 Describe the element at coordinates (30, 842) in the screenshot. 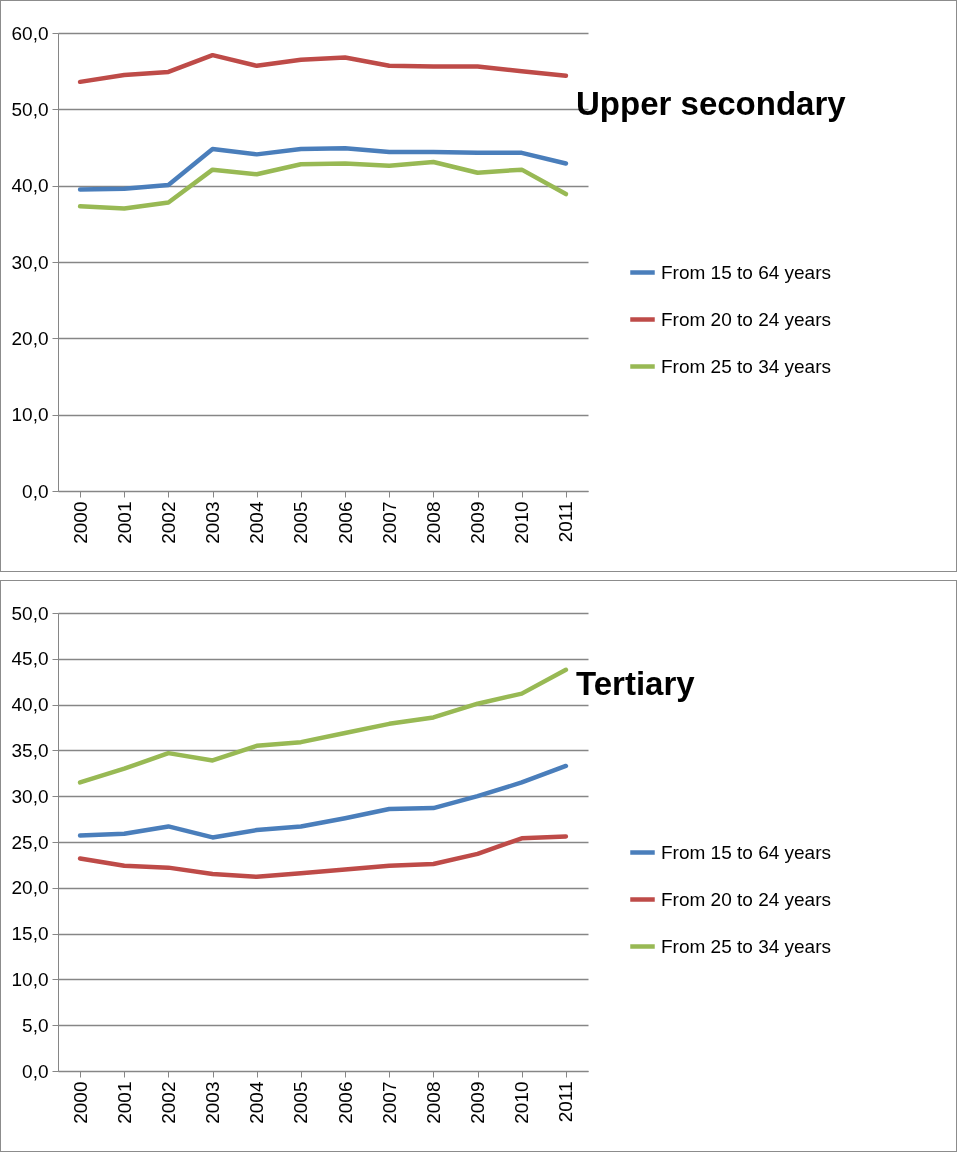

I see `y-tick-label: 25,0` at that location.